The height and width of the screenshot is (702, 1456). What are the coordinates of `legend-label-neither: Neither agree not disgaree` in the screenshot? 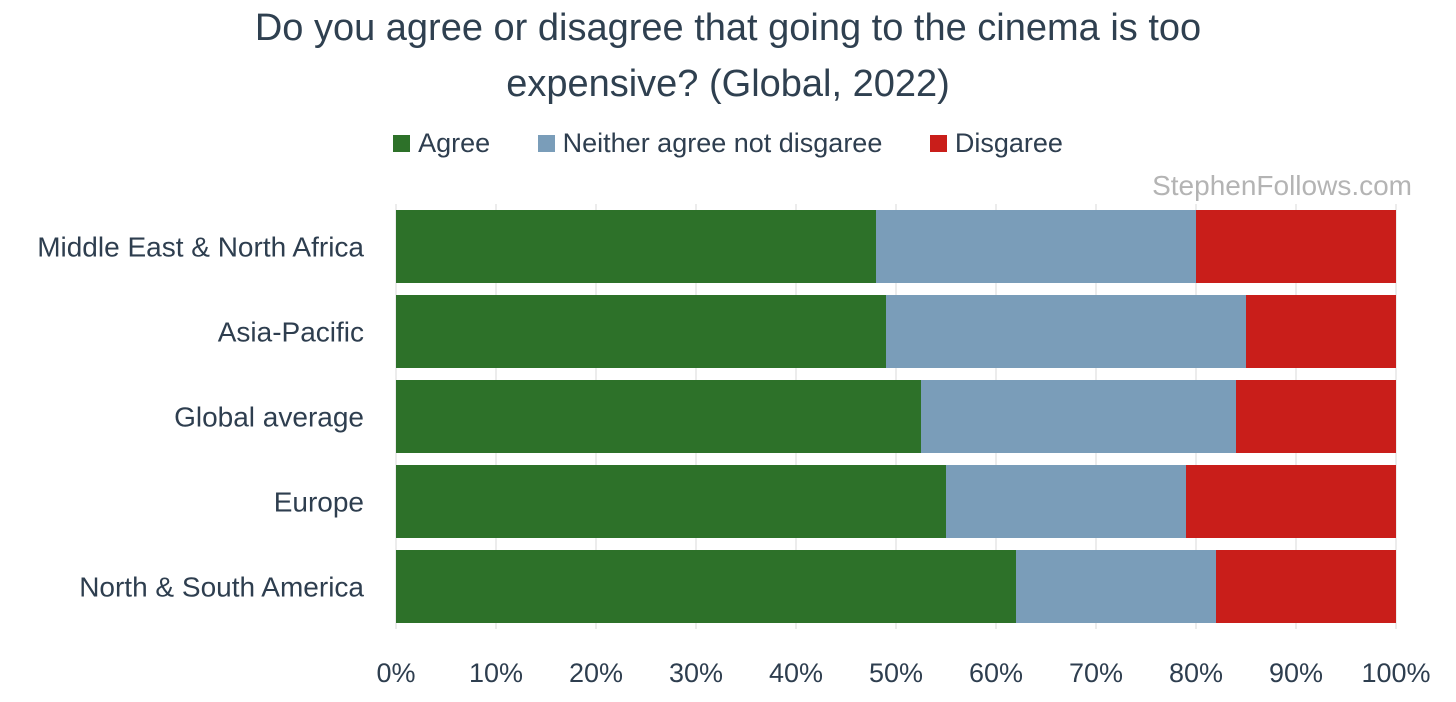 It's located at (722, 143).